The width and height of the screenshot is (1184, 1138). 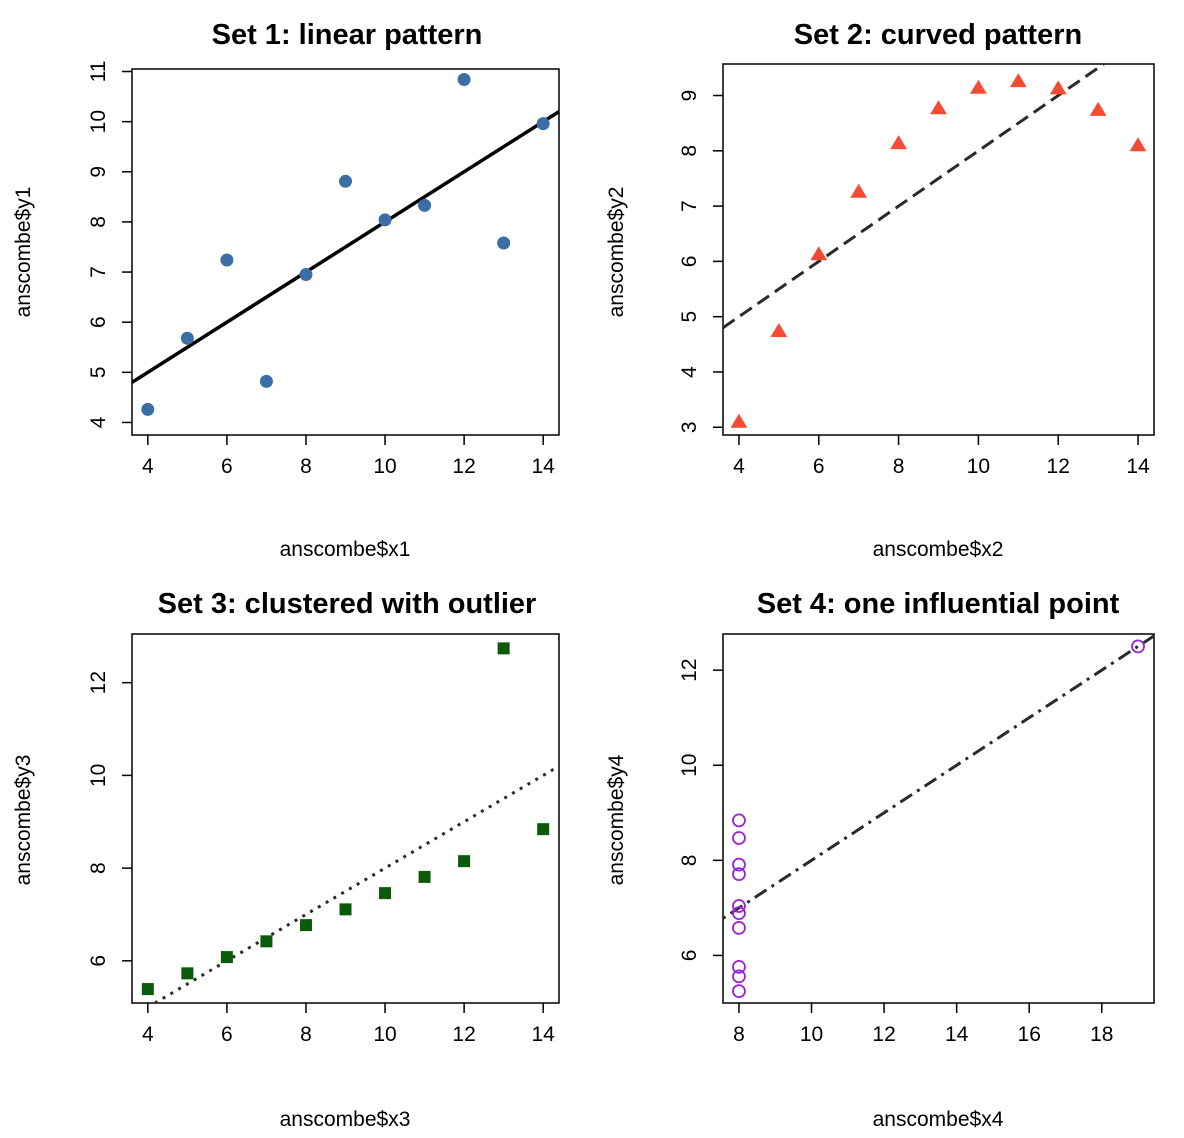 I want to click on y-tick-label: 7, so click(x=98, y=272).